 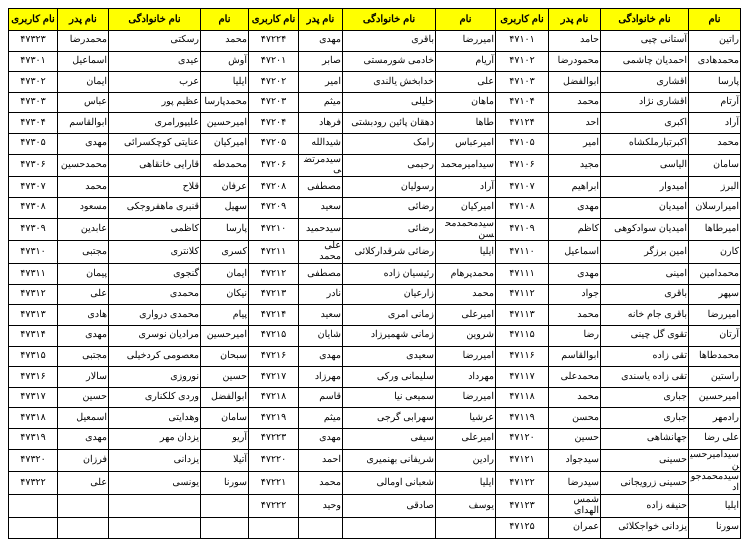 What do you see at coordinates (320, 165) in the screenshot?
I see `father-name-cell: سیدمرتضی` at bounding box center [320, 165].